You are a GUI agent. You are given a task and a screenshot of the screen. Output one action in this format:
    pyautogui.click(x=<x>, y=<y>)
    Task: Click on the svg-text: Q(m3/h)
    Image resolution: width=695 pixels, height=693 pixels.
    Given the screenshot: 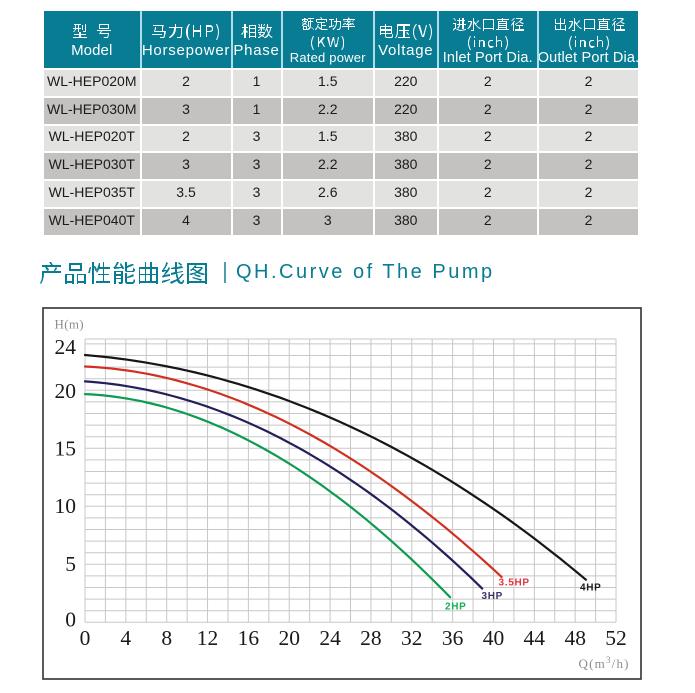 What is the action you would take?
    pyautogui.click(x=604, y=663)
    